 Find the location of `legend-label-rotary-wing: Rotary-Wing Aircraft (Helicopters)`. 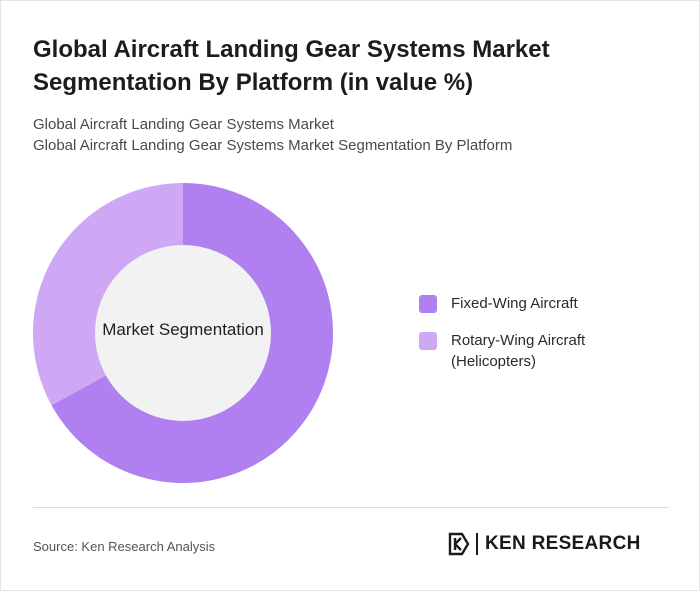

legend-label-rotary-wing: Rotary-Wing Aircraft (Helicopters) is located at coordinates (518, 351).